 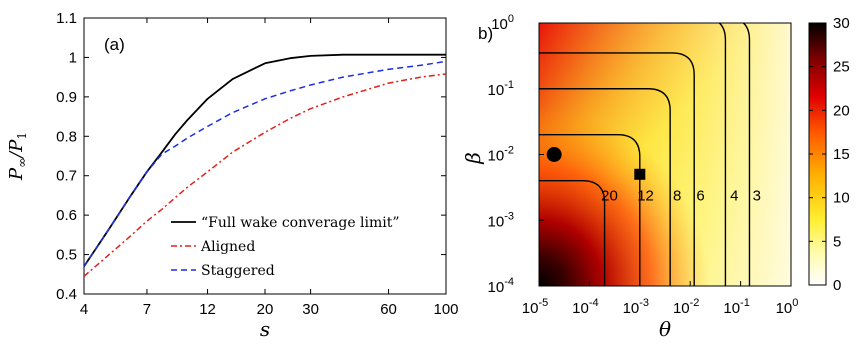 What do you see at coordinates (640, 174) in the screenshot?
I see `square-marker` at bounding box center [640, 174].